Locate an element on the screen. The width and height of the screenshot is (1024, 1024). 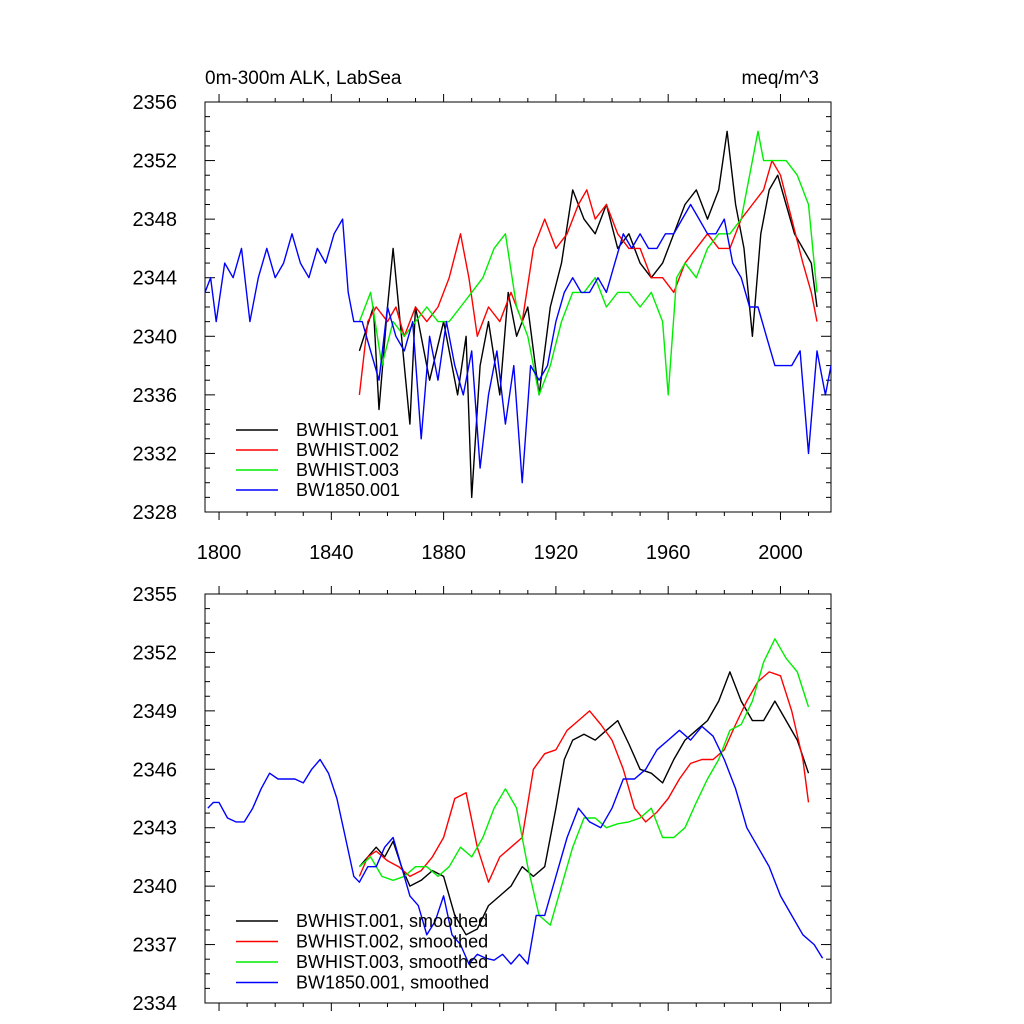
y-tick-label: 2348 is located at coordinates (155, 220).